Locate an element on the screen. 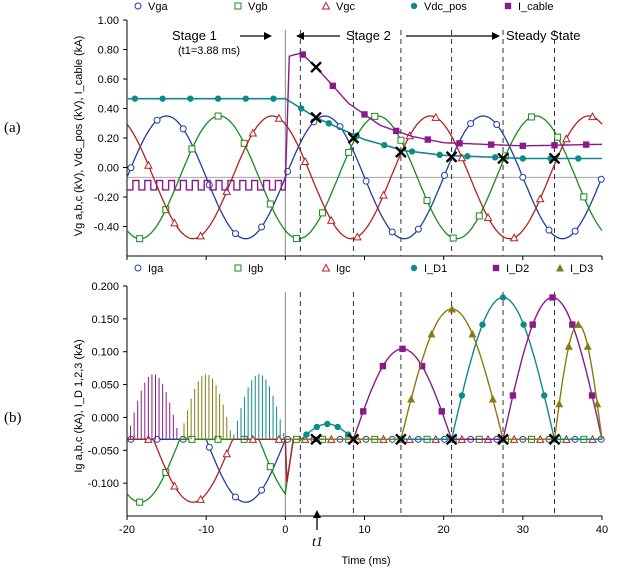 The height and width of the screenshot is (569, 622). y-tick-label: -0.40 is located at coordinates (106, 228).